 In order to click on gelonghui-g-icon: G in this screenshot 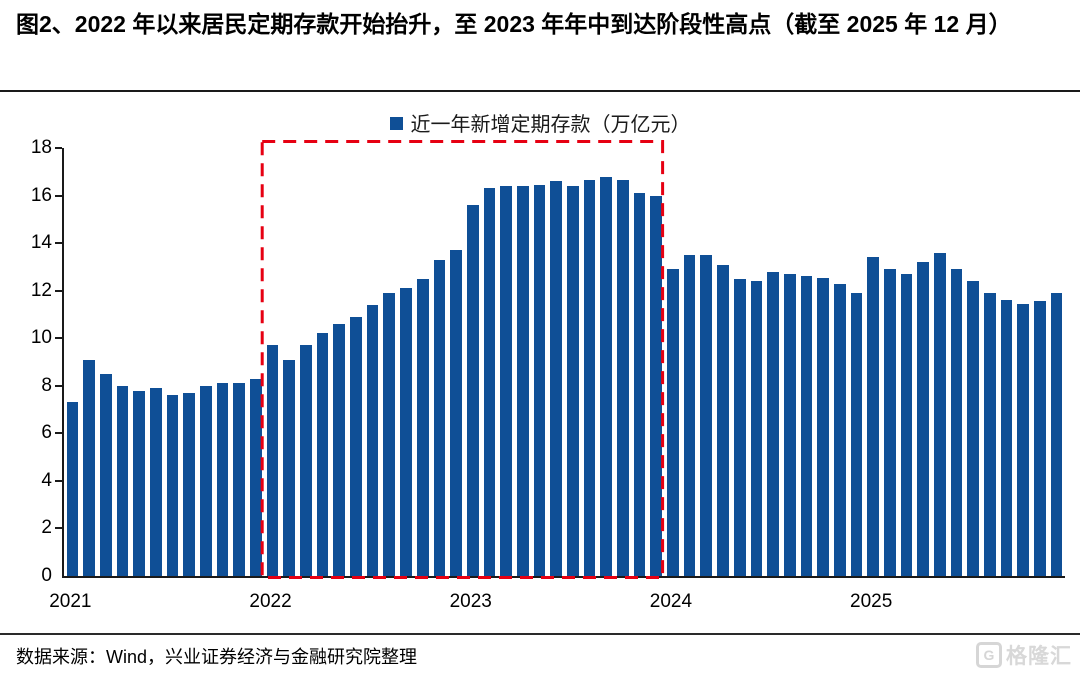, I will do `click(989, 655)`.